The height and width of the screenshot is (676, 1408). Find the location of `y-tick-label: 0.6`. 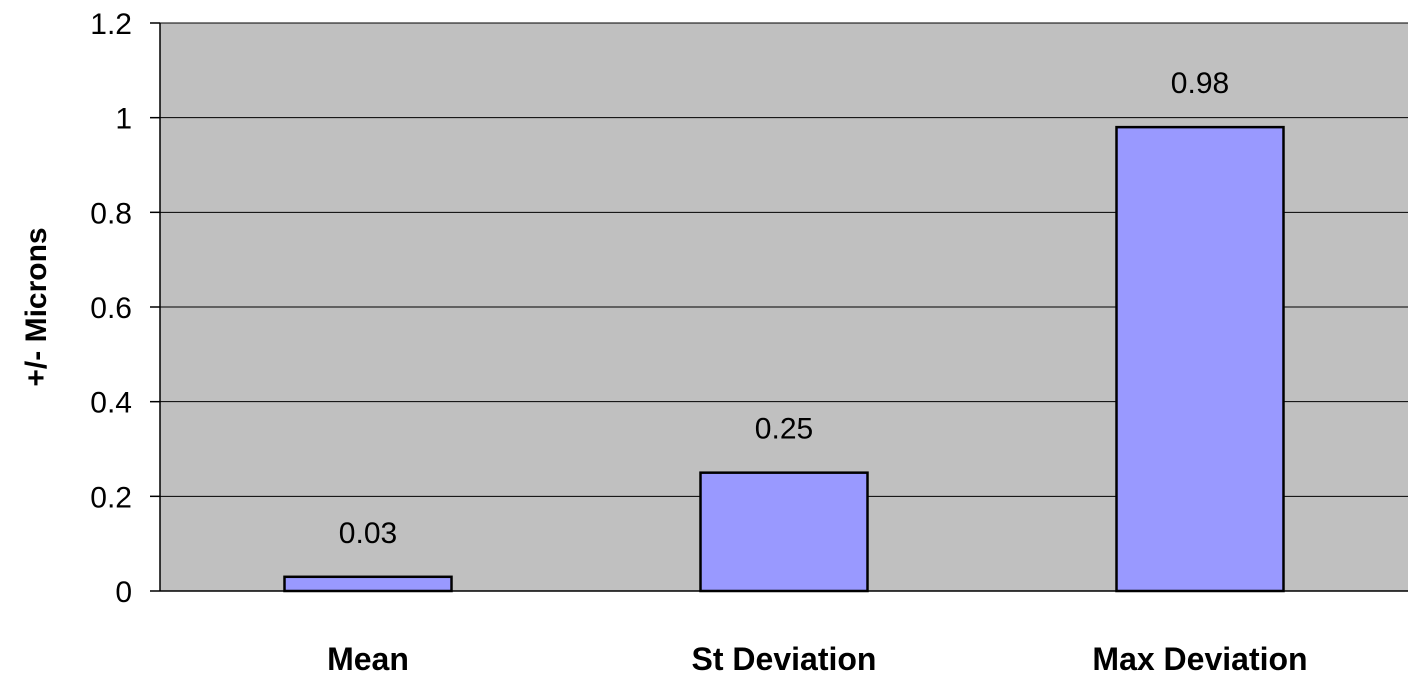

y-tick-label: 0.6 is located at coordinates (111, 308).